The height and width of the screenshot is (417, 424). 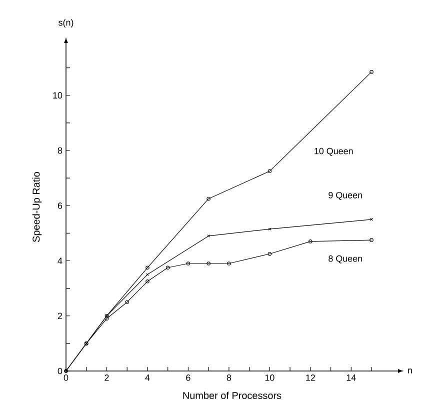 What do you see at coordinates (147, 377) in the screenshot?
I see `x-tick-label: 4` at bounding box center [147, 377].